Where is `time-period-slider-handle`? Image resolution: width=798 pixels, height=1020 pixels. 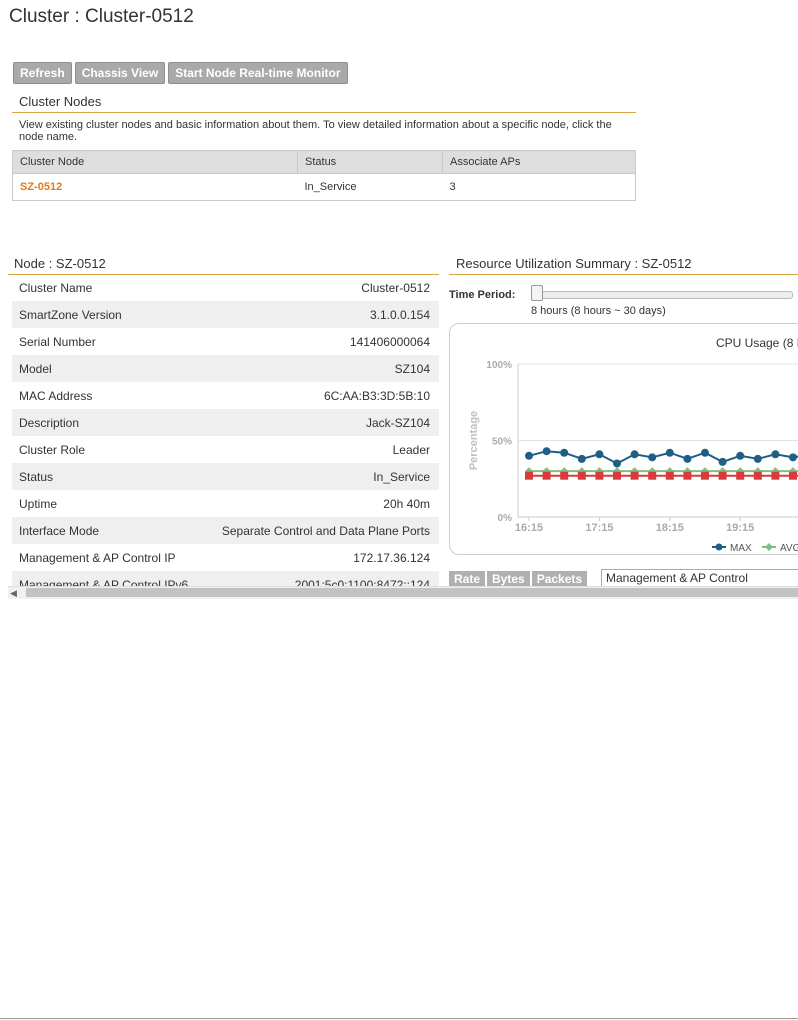 time-period-slider-handle is located at coordinates (537, 293).